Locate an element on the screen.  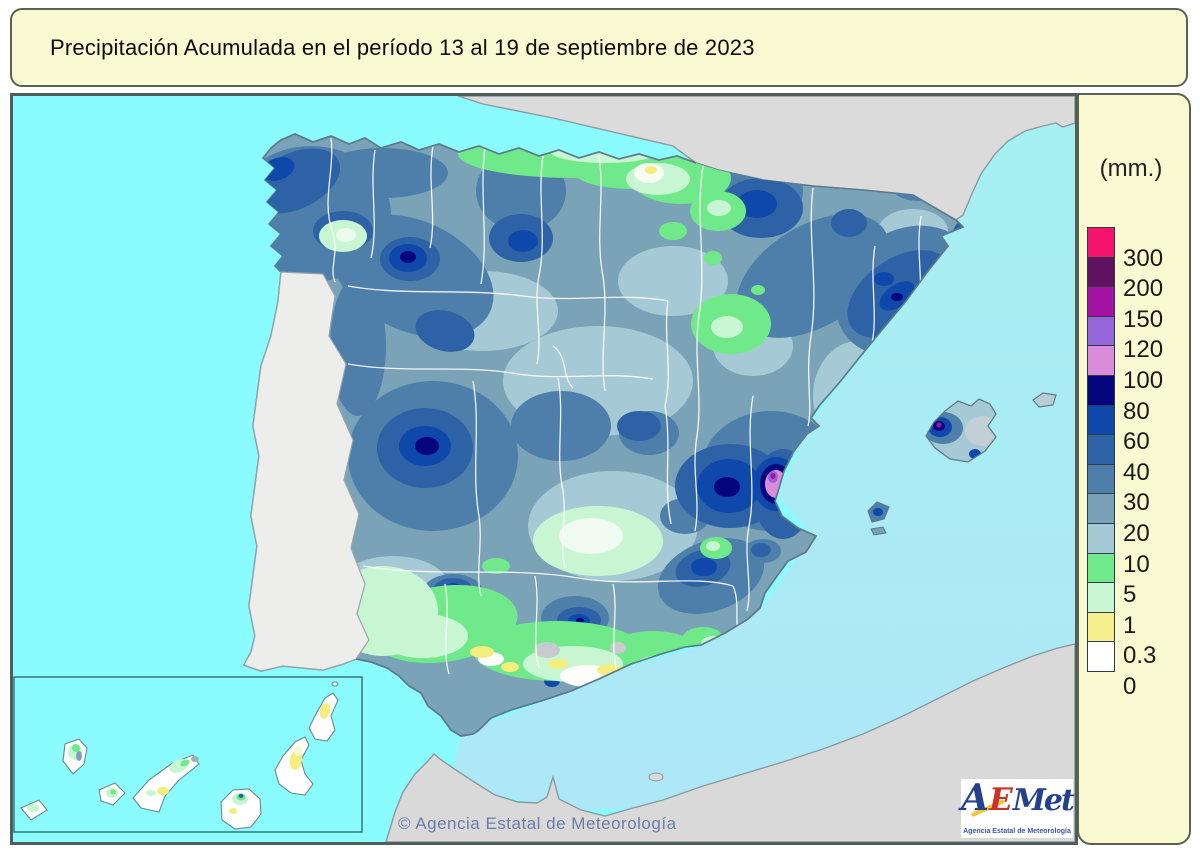
legend-label-300: 300 is located at coordinates (1143, 258).